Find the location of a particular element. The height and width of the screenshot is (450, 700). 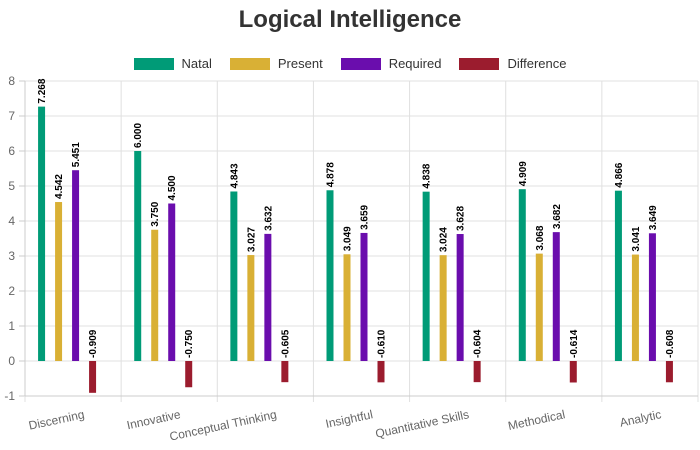

data-label: 4.909 is located at coordinates (523, 173).